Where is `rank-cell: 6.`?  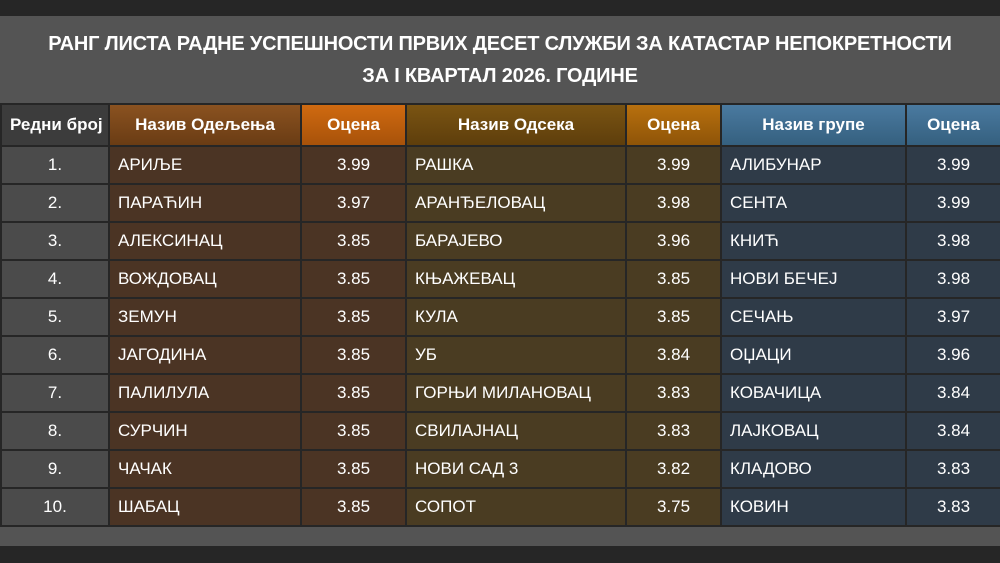 rank-cell: 6. is located at coordinates (55, 355).